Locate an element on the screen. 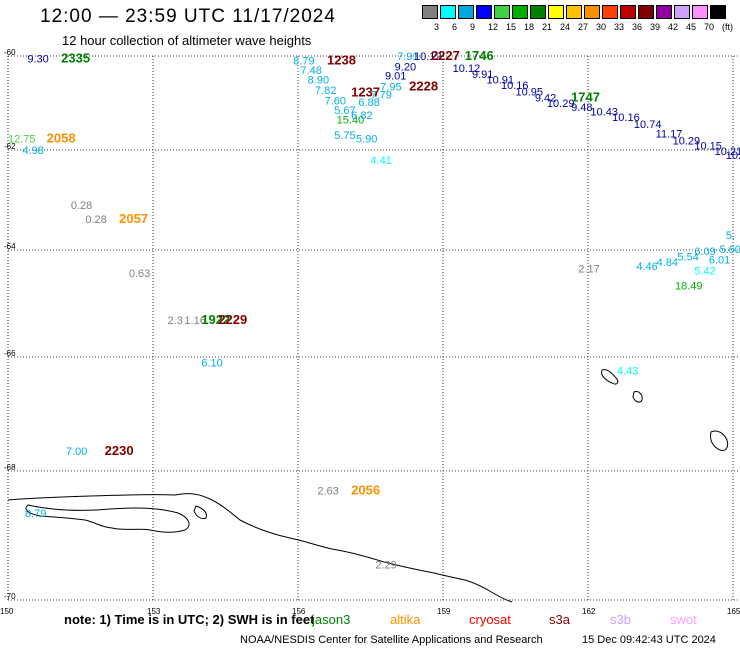 The height and width of the screenshot is (650, 740). wave-height-value: 10.12 is located at coordinates (467, 69).